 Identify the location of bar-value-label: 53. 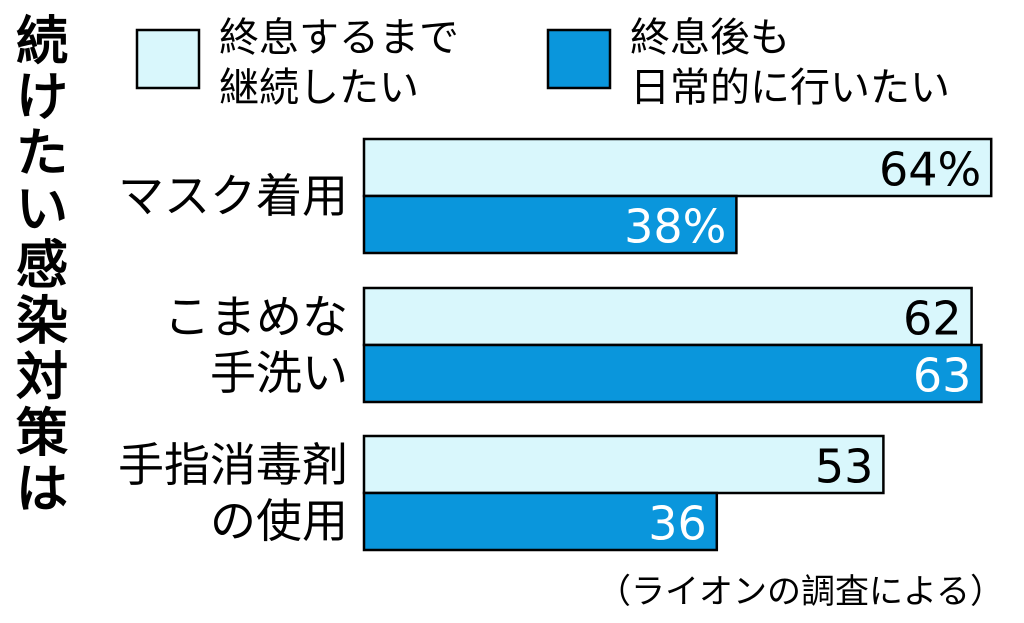
(844, 467).